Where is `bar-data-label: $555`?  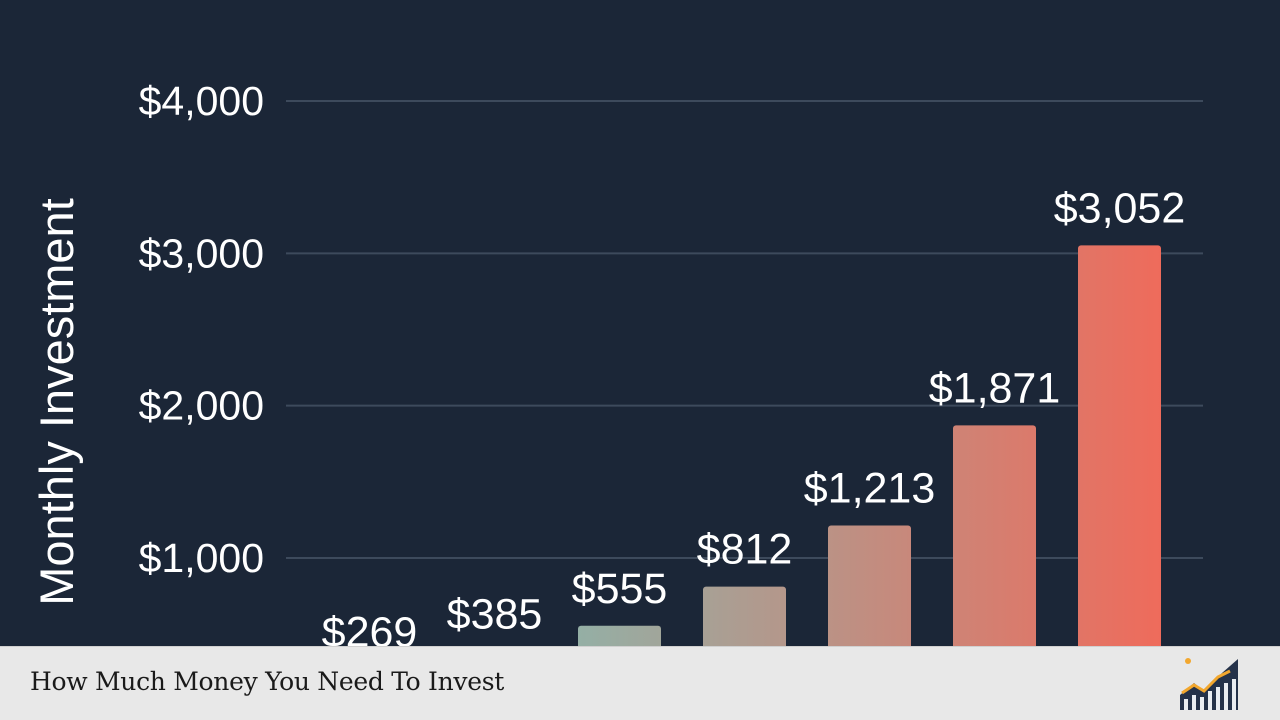
bar-data-label: $555 is located at coordinates (620, 589).